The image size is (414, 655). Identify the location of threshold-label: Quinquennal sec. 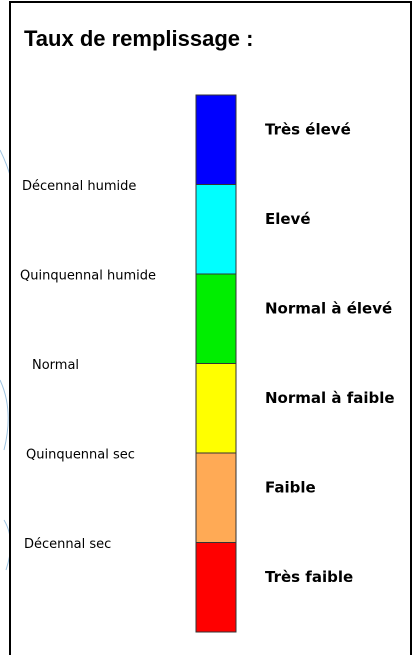
(80, 455).